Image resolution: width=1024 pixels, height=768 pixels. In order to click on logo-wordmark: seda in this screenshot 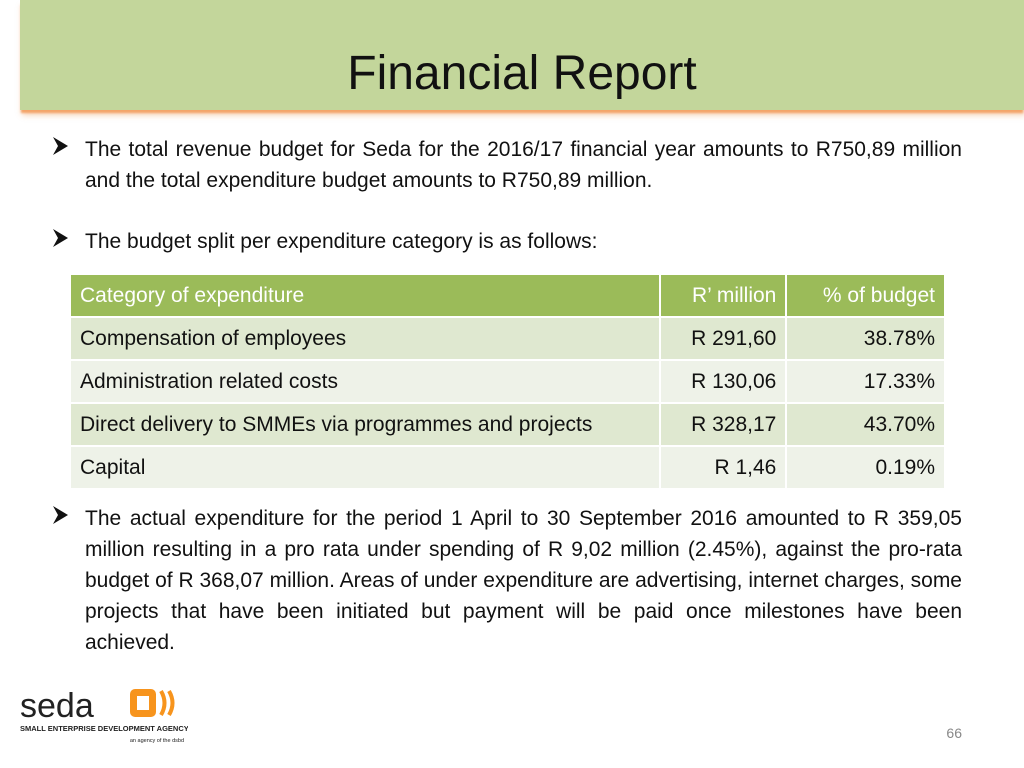, I will do `click(57, 706)`.